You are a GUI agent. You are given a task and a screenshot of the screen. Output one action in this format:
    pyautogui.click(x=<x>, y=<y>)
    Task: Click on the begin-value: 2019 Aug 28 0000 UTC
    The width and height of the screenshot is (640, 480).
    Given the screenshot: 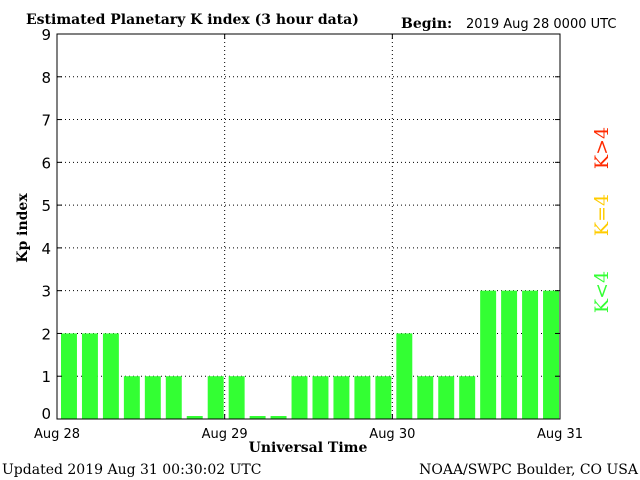 What is the action you would take?
    pyautogui.click(x=541, y=24)
    